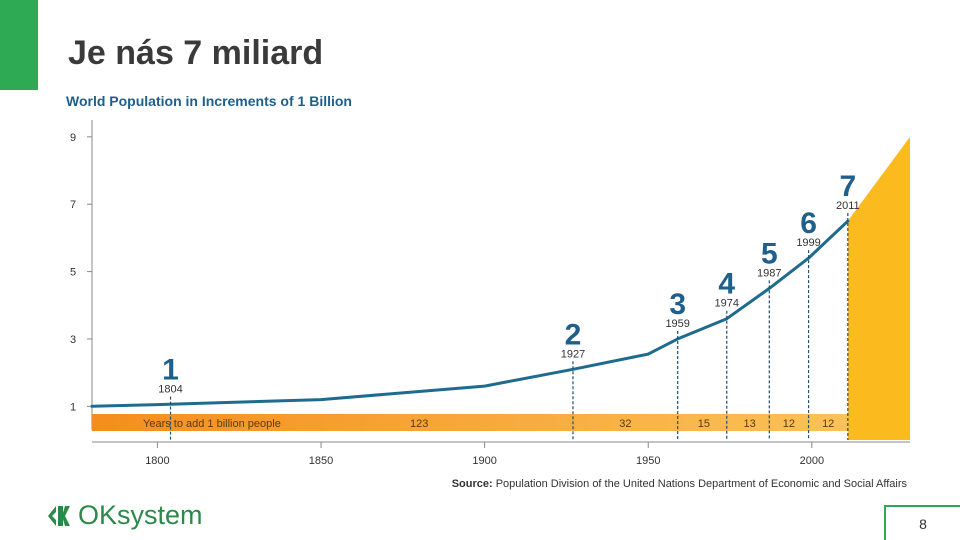 Image resolution: width=960 pixels, height=540 pixels. What do you see at coordinates (419, 424) in the screenshot?
I see `interval-label: 123` at bounding box center [419, 424].